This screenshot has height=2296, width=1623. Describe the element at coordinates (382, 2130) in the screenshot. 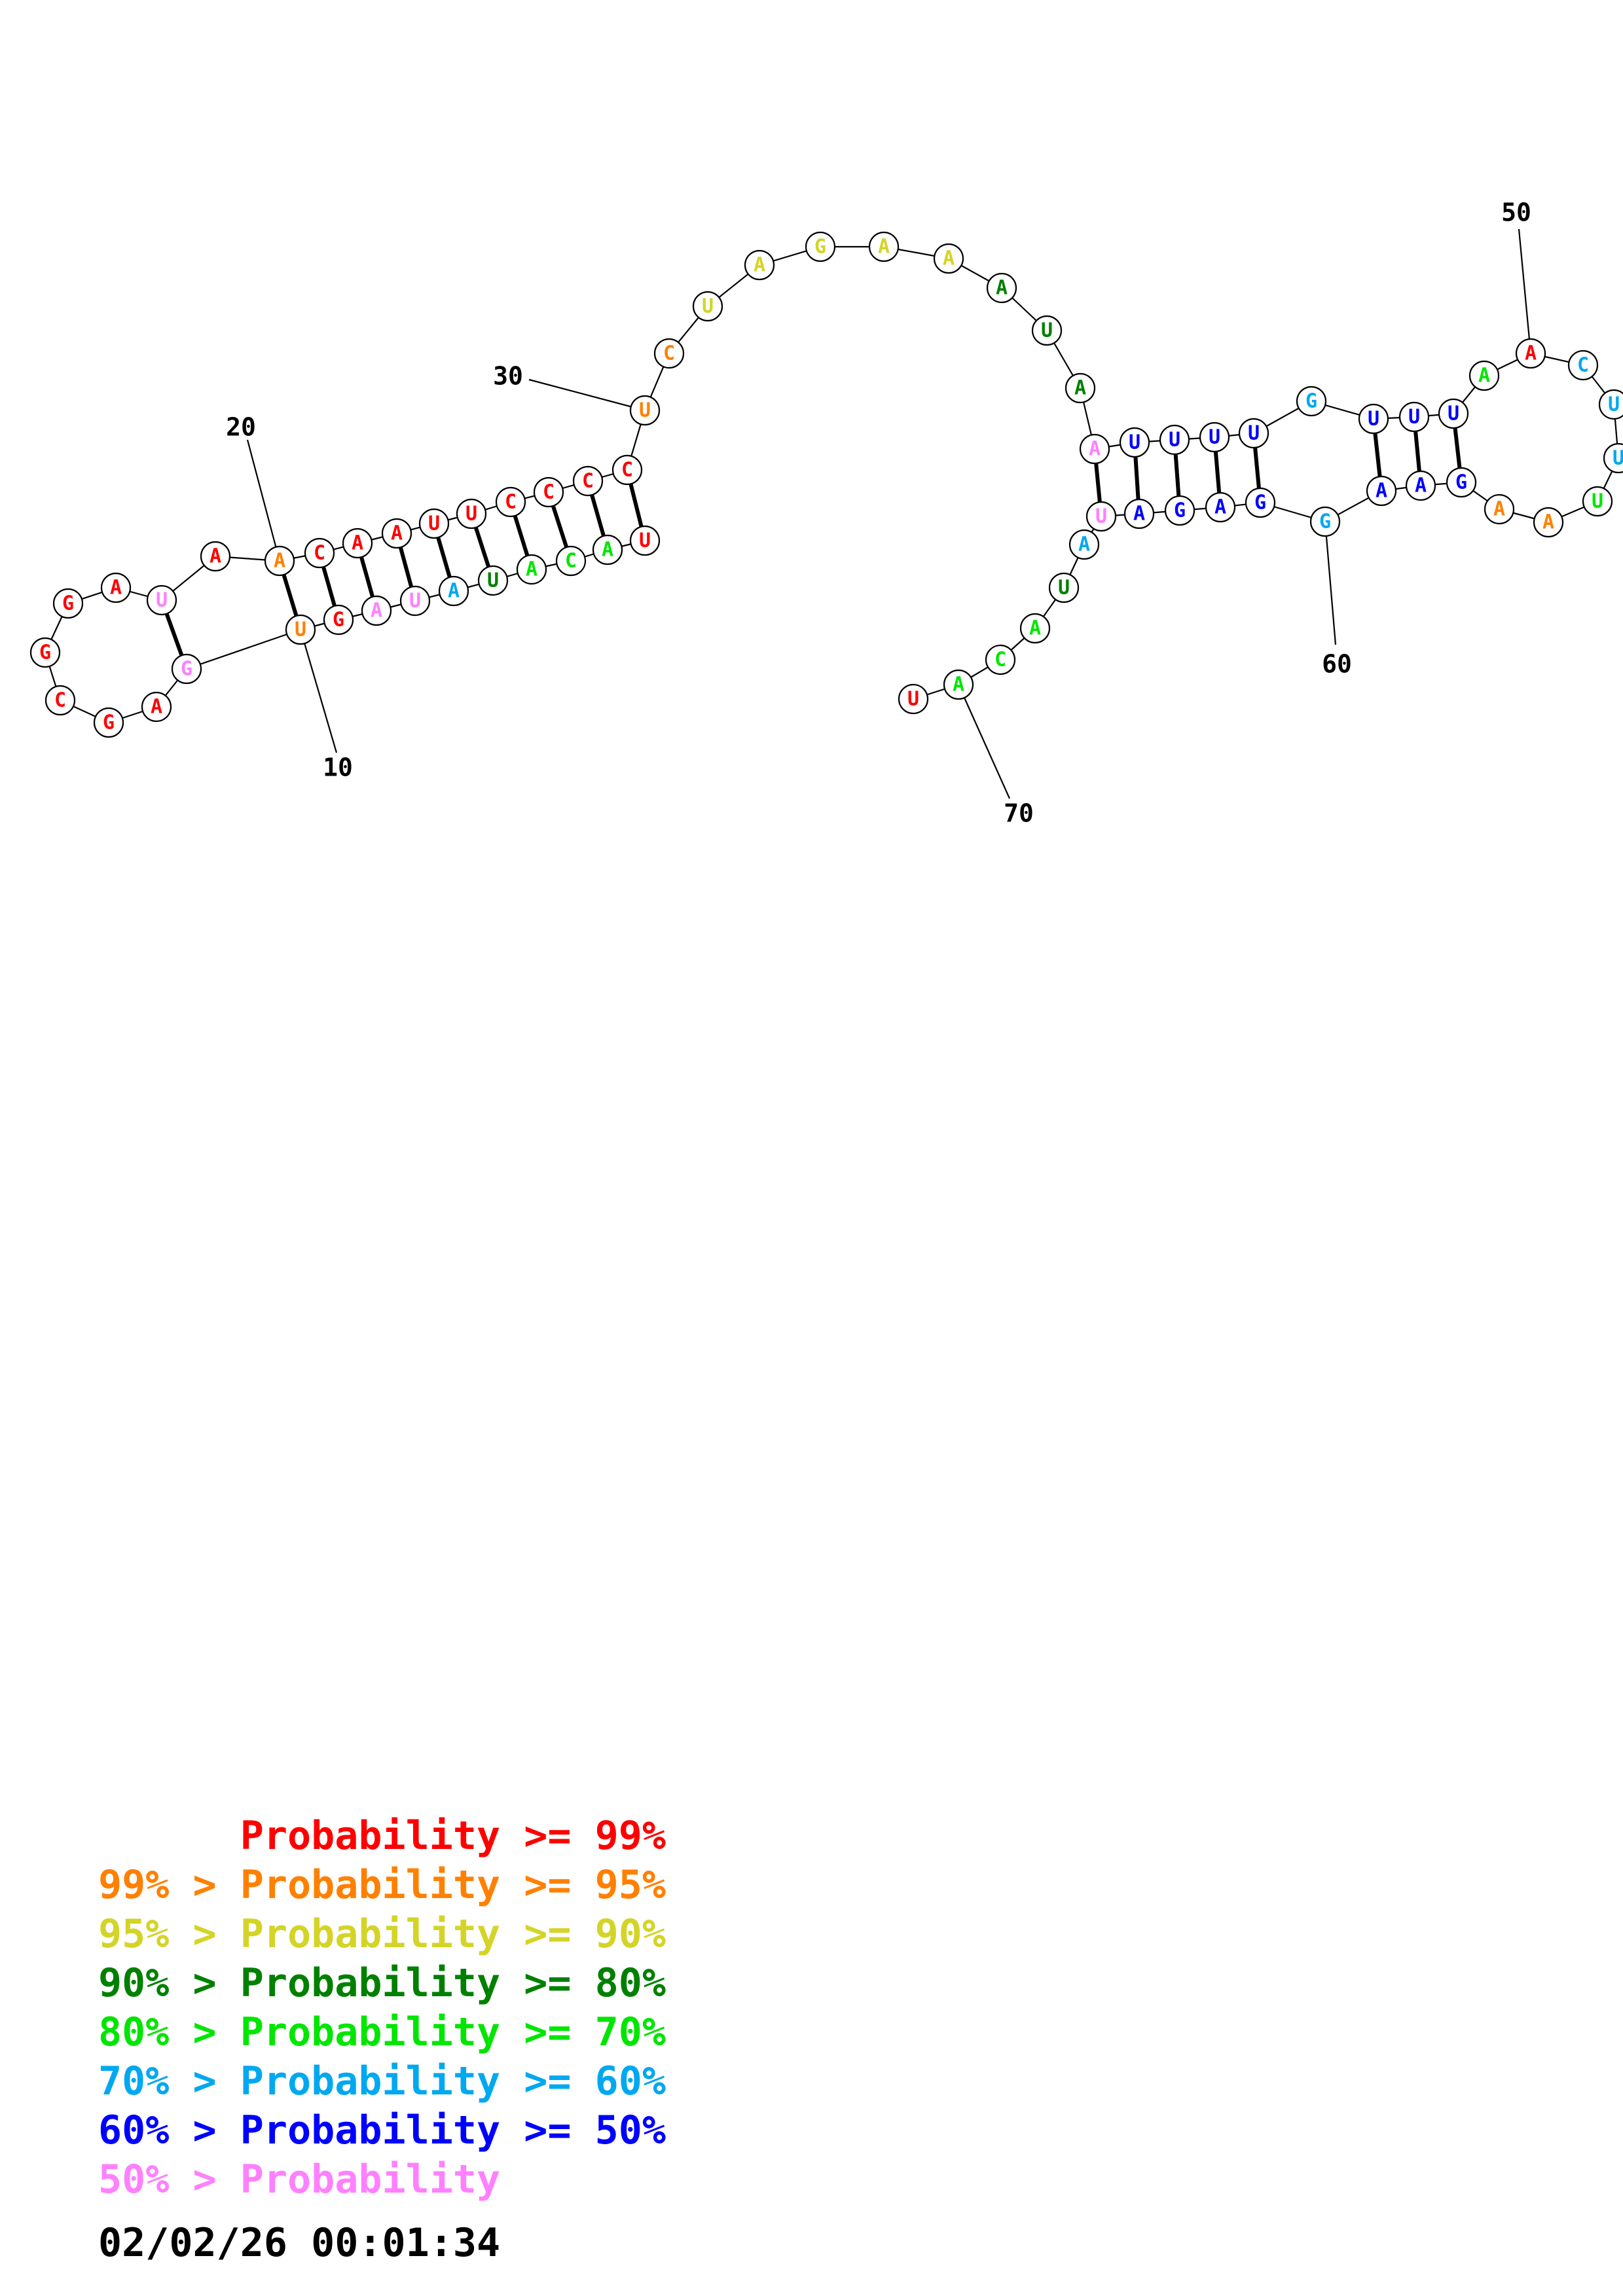

I see `legend-row: 60% > Probability >= 50%` at that location.